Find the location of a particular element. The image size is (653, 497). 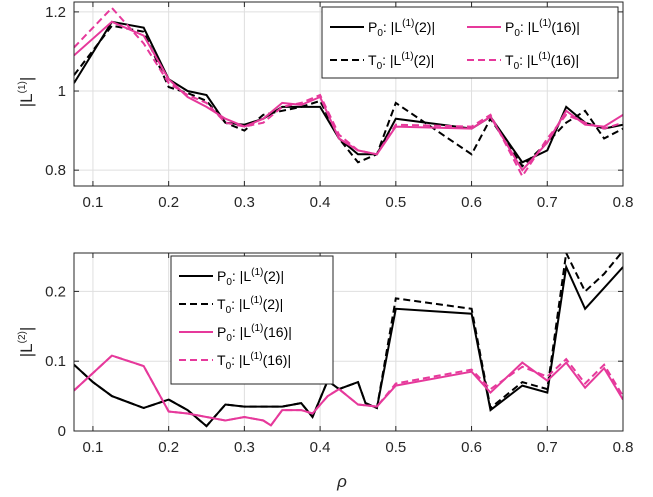

y-tick-label: 0 is located at coordinates (62, 431).